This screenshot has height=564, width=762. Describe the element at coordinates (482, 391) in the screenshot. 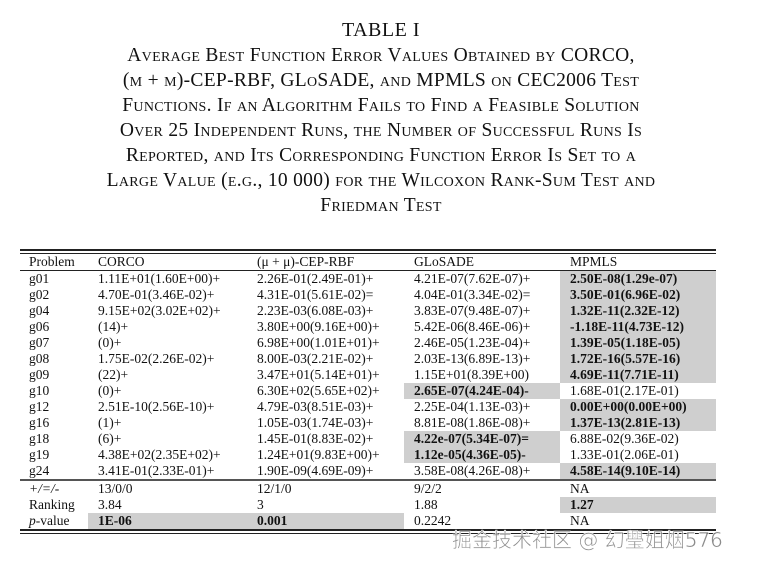

I see `table-cell: 2.65E-07(4.24E-04)-` at that location.